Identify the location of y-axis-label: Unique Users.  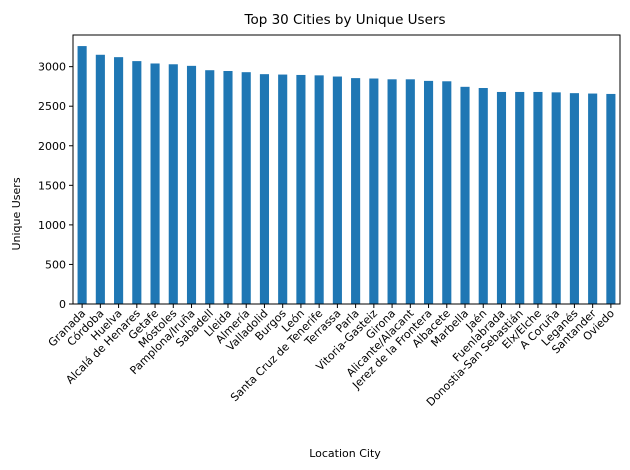
(16, 213).